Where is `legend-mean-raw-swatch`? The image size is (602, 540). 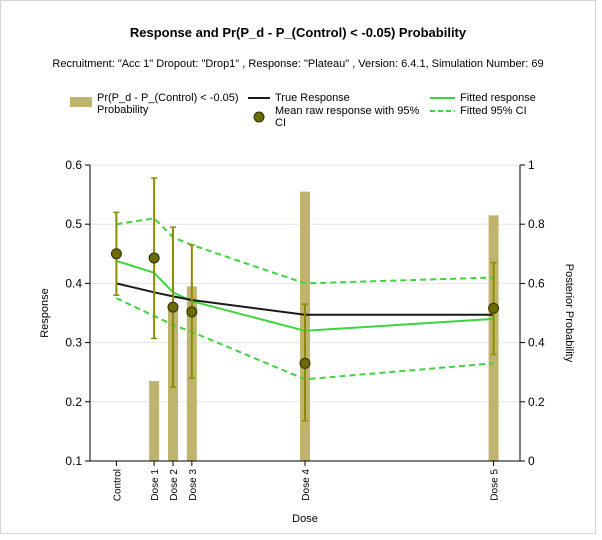 legend-mean-raw-swatch is located at coordinates (259, 117).